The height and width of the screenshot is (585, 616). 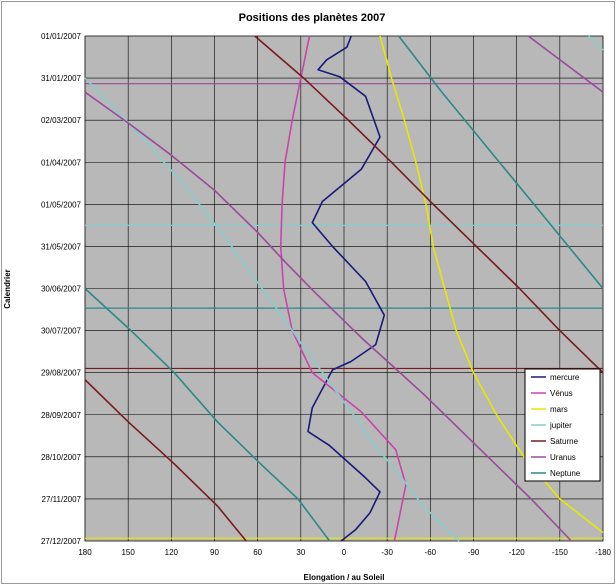 What do you see at coordinates (501, 162) in the screenshot?
I see `series-line-neptune` at bounding box center [501, 162].